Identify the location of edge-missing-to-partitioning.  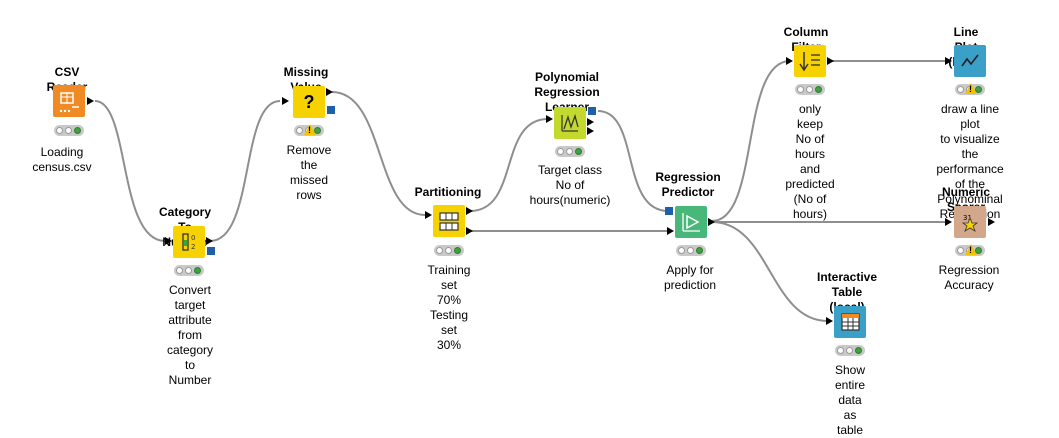
(378, 153).